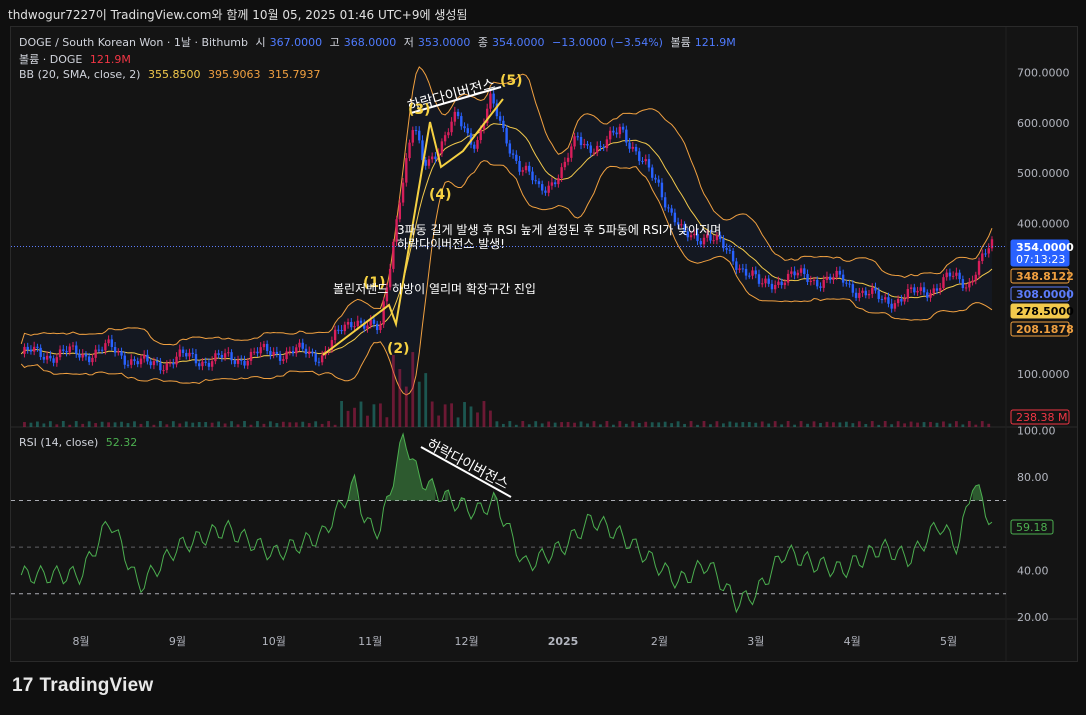 The image size is (1086, 715). Describe the element at coordinates (1045, 294) in the screenshot. I see `price-label-blue: 308.0000` at that location.